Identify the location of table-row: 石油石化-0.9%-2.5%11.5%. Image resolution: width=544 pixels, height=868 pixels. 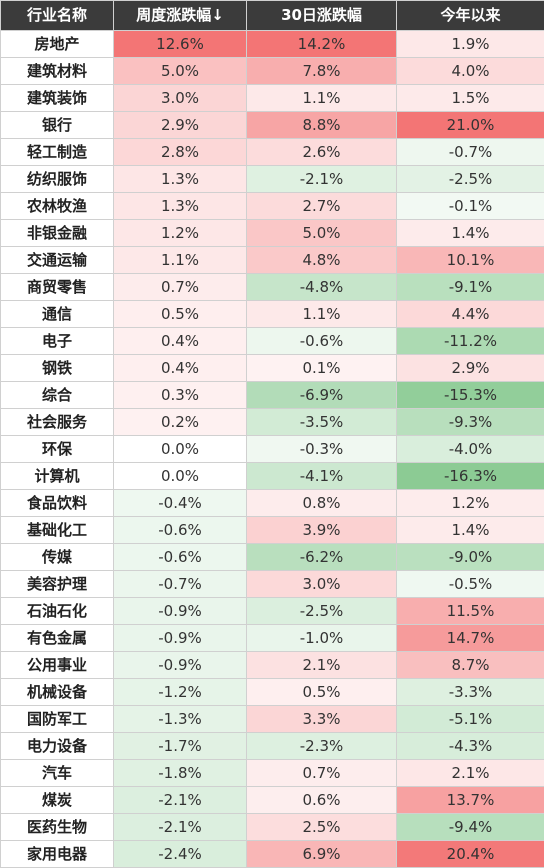
(272, 611).